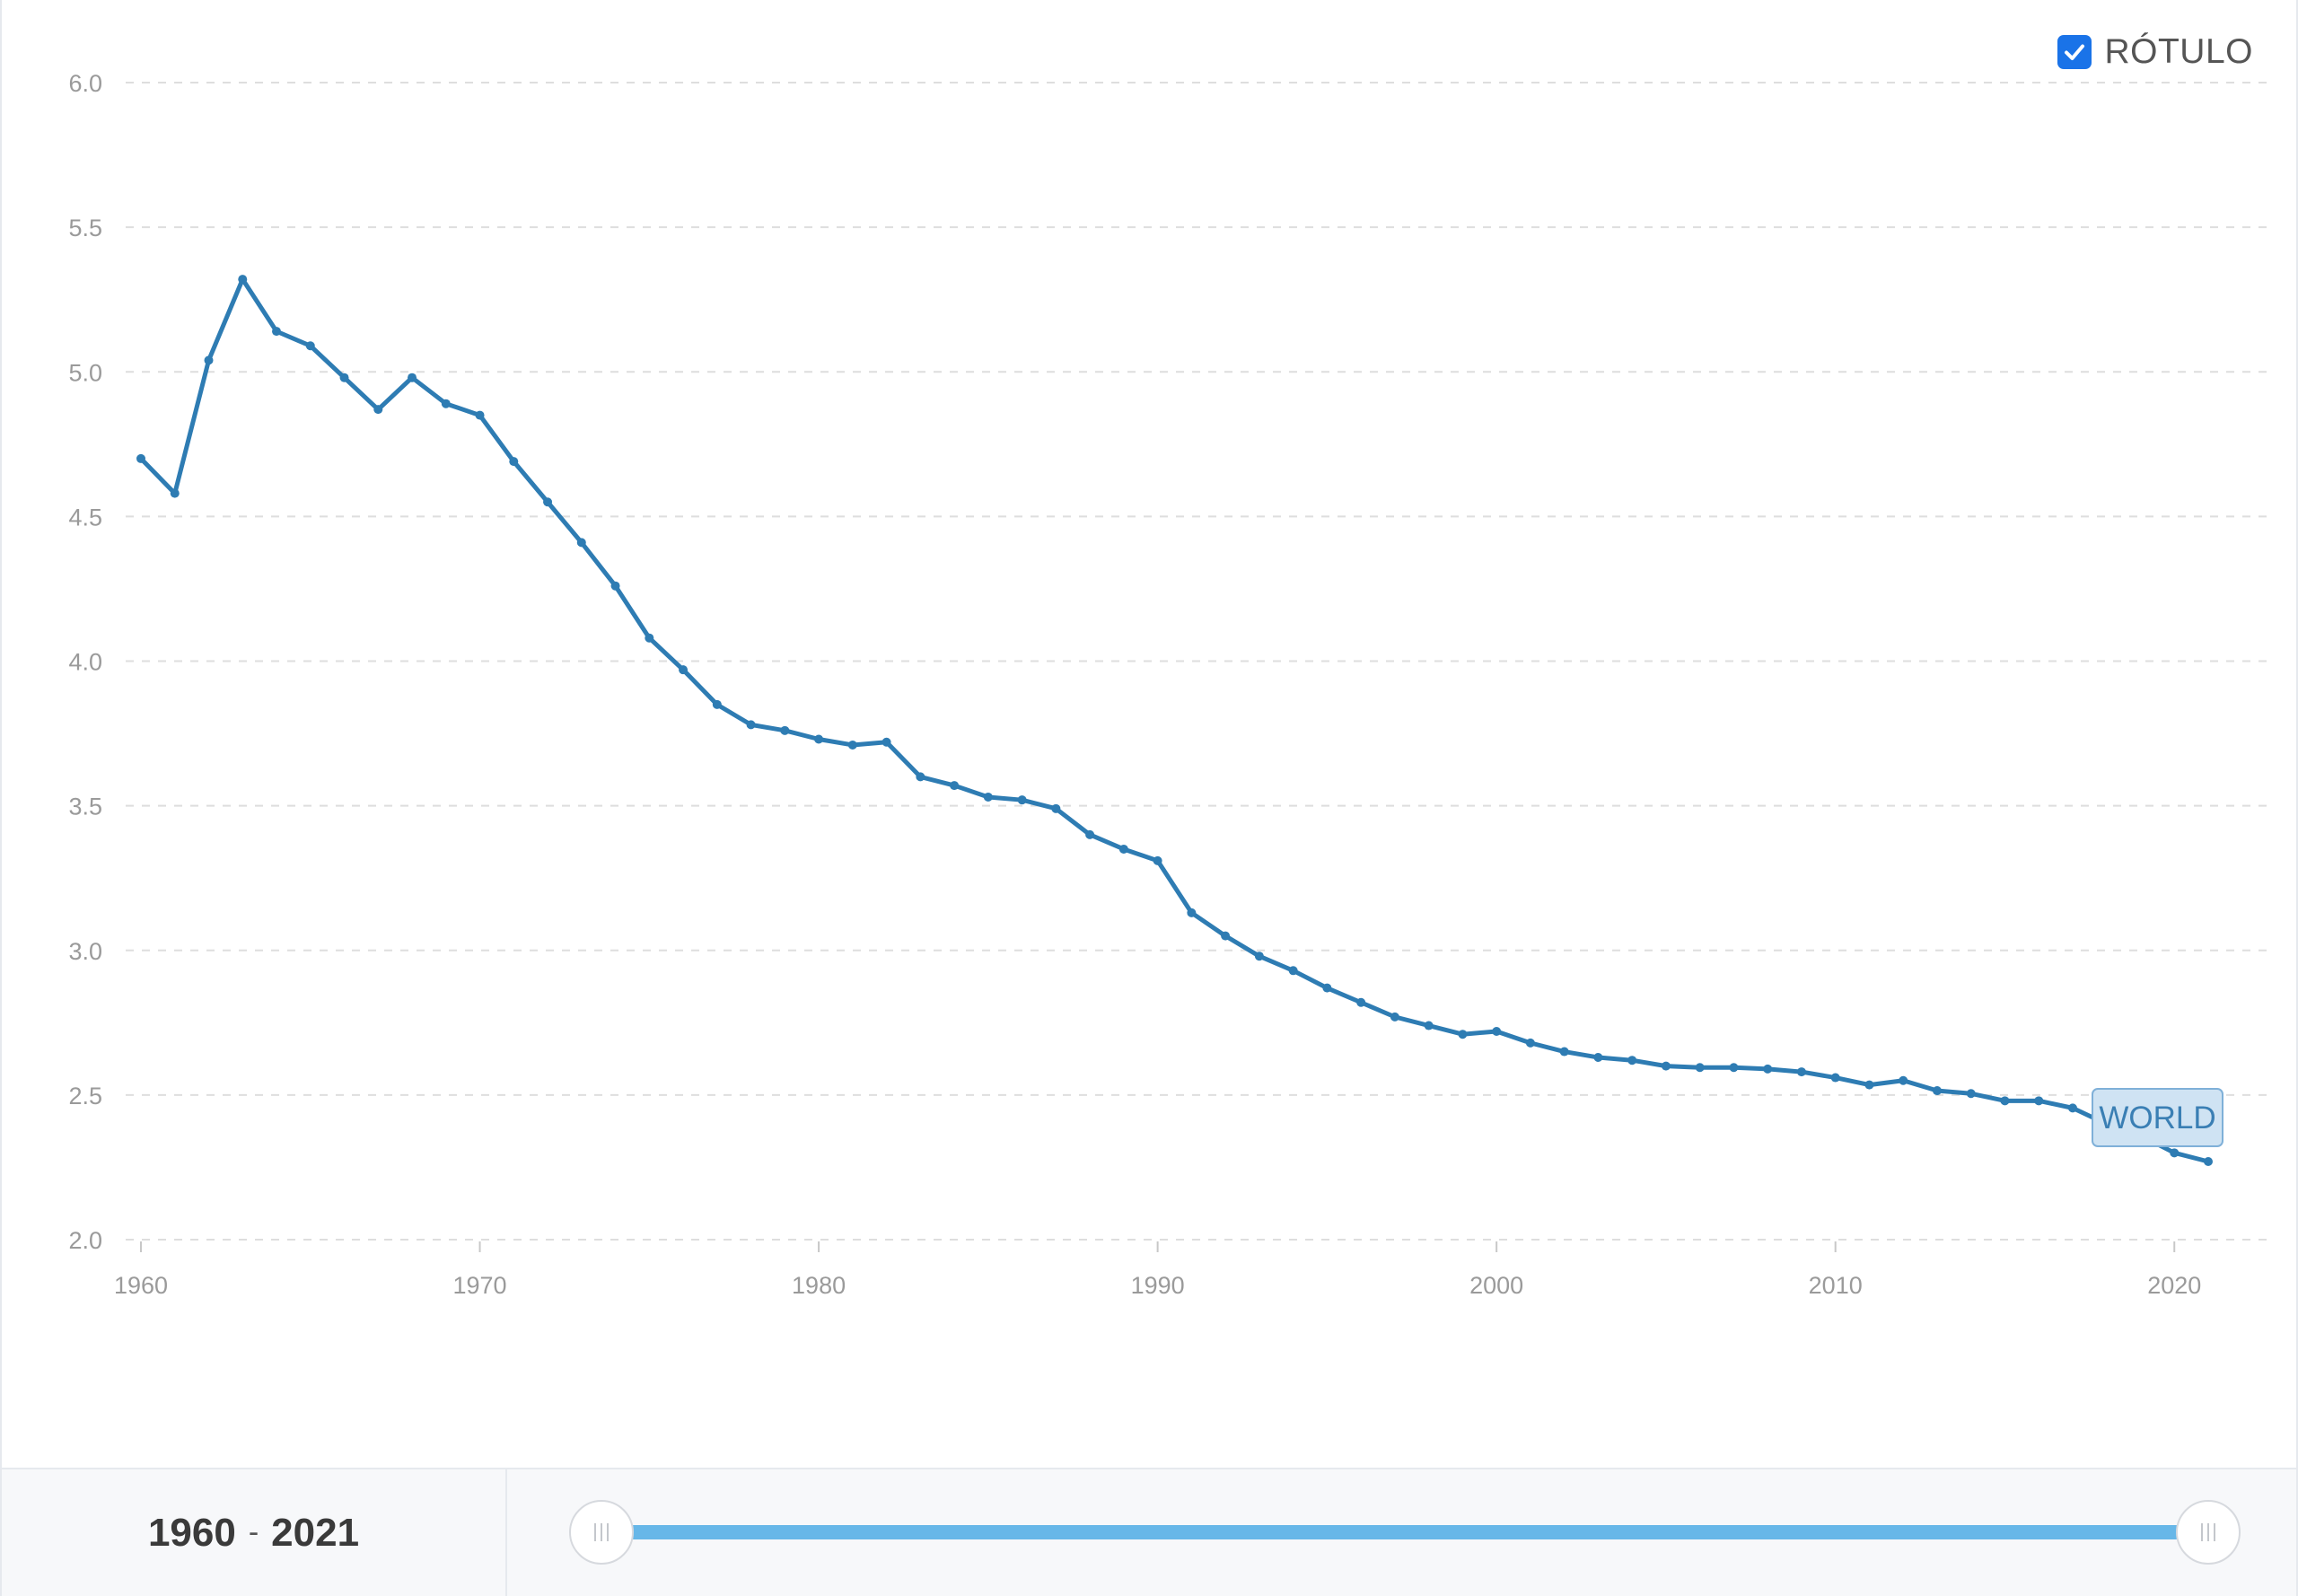  What do you see at coordinates (819, 1285) in the screenshot?
I see `x-tick-label: 1980` at bounding box center [819, 1285].